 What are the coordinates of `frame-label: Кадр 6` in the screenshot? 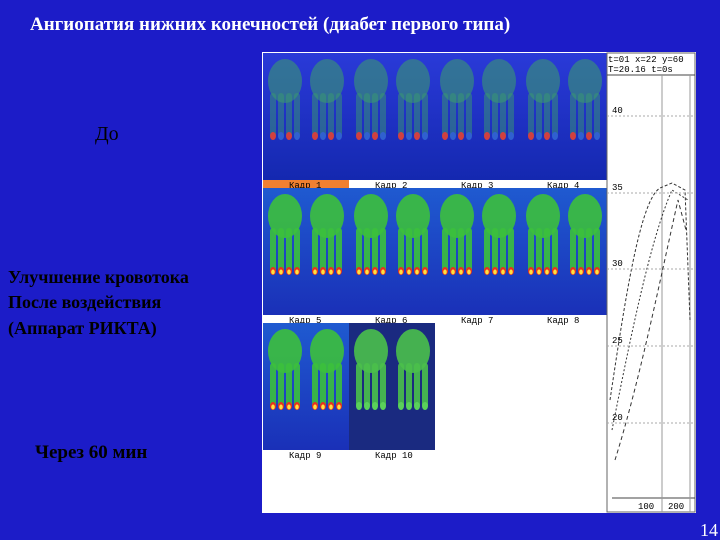 It's located at (391, 321).